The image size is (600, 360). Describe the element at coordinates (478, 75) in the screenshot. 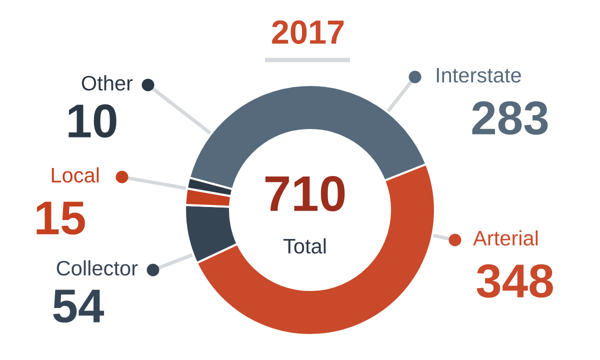

I see `slice-label: Interstate` at that location.